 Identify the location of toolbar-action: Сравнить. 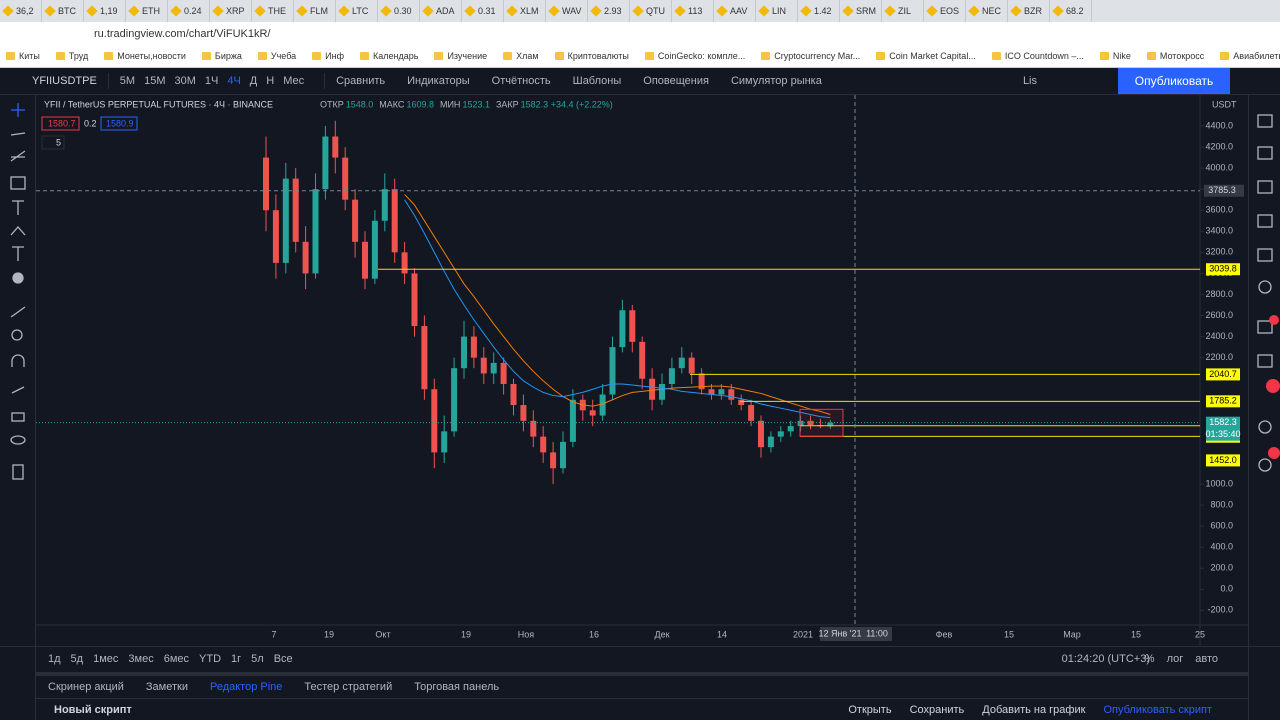
(361, 81).